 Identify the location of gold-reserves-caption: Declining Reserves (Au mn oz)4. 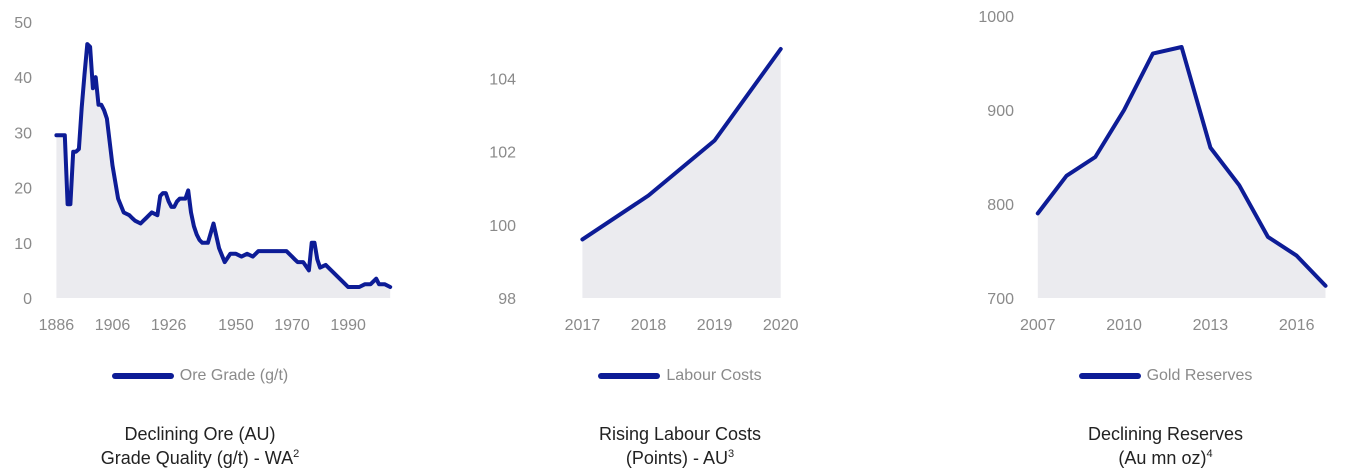
(1165, 446).